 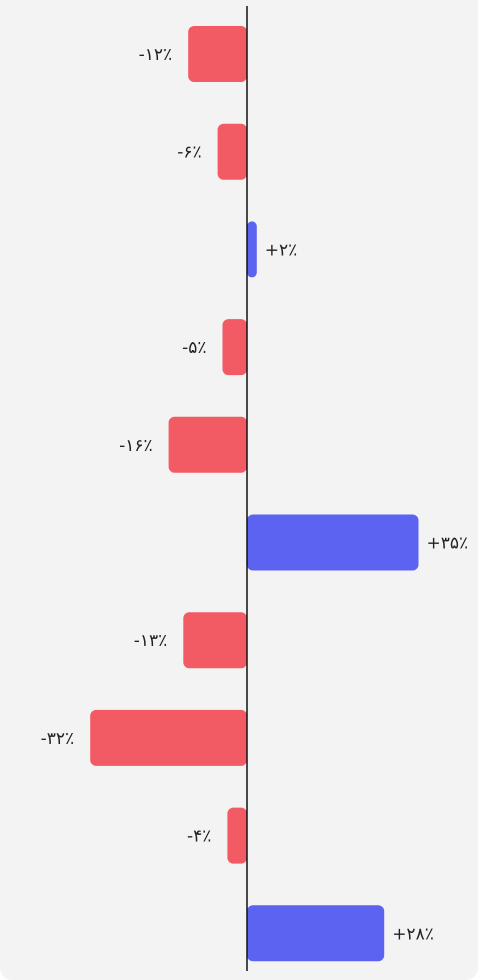 I want to click on data-label-6: +۳۵٪, so click(x=448, y=544).